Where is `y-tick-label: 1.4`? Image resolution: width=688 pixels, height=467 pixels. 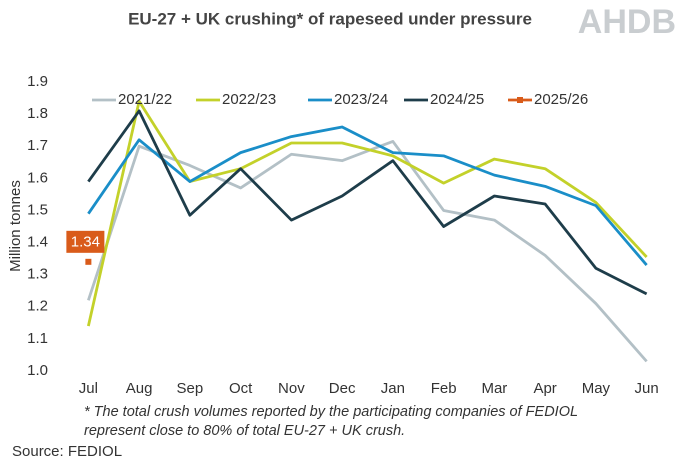
y-tick-label: 1.4 is located at coordinates (37, 242).